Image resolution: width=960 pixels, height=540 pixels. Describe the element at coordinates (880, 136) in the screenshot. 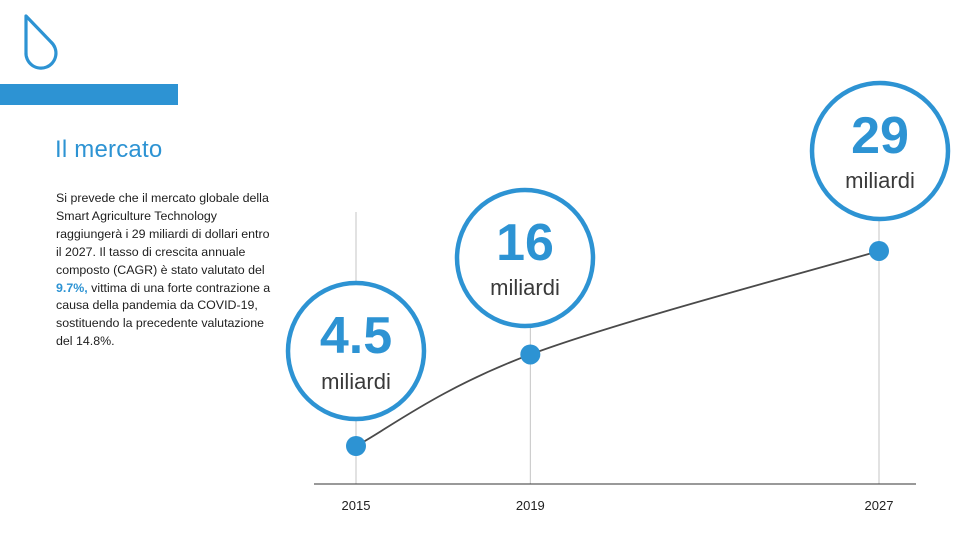

I see `value-label: 29` at that location.